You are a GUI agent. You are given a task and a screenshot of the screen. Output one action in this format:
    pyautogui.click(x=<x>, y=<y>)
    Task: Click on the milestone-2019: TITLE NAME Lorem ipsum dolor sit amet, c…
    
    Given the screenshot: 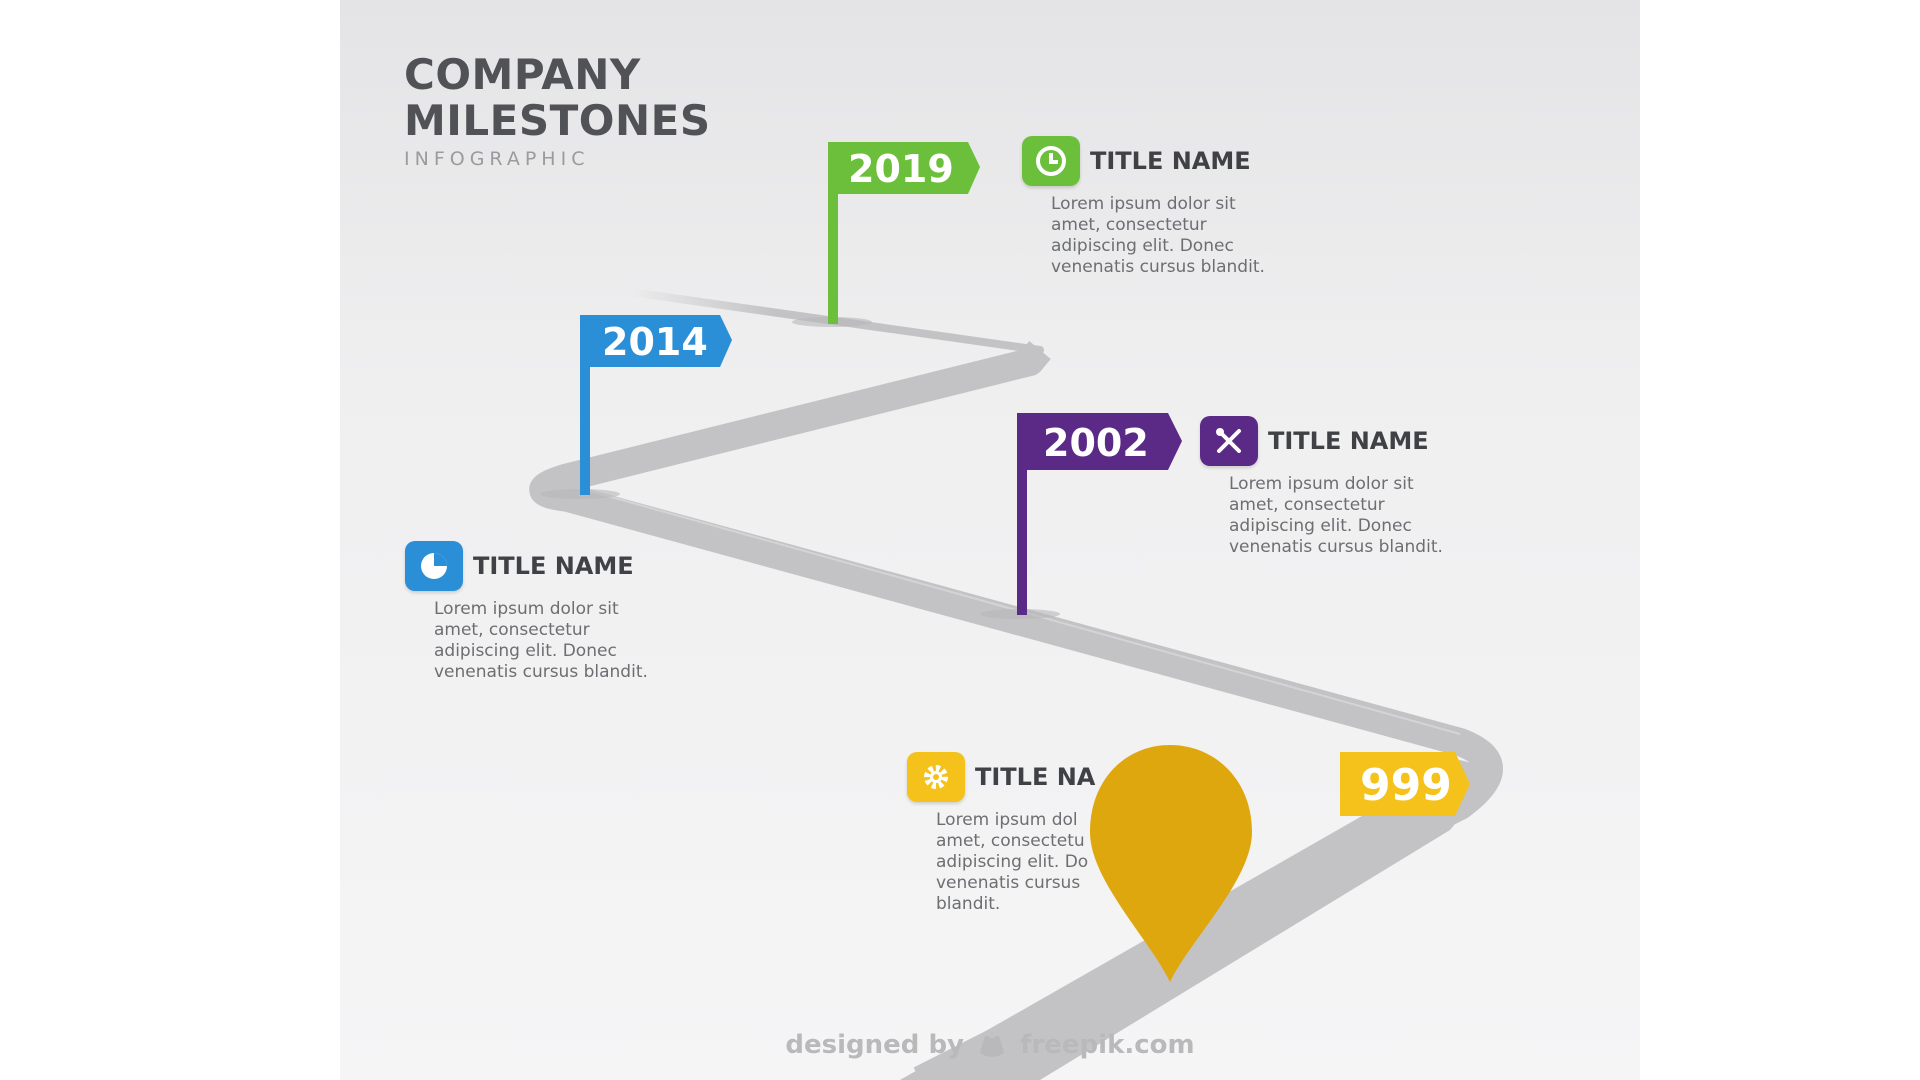 What is the action you would take?
    pyautogui.click(x=1146, y=207)
    